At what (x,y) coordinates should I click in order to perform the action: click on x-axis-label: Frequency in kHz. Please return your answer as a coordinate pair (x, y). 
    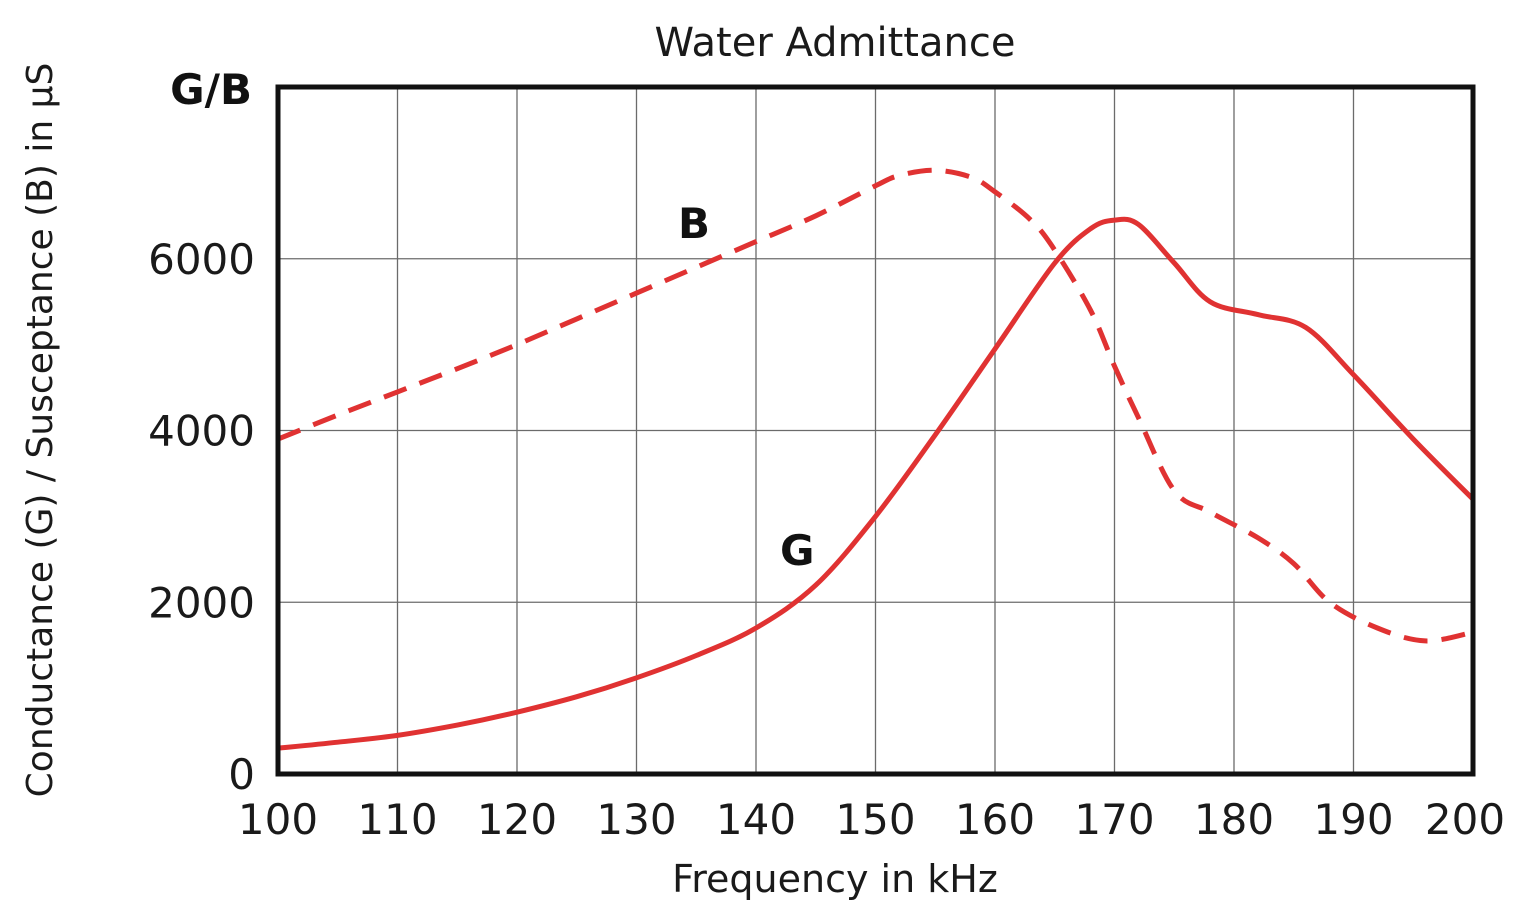
    Looking at the image, I should click on (835, 879).